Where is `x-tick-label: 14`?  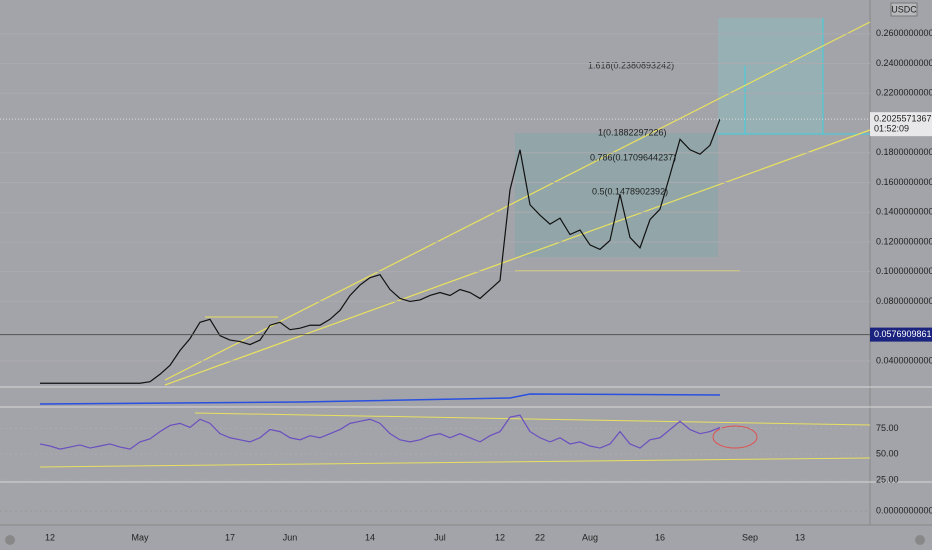
x-tick-label: 14 is located at coordinates (370, 537).